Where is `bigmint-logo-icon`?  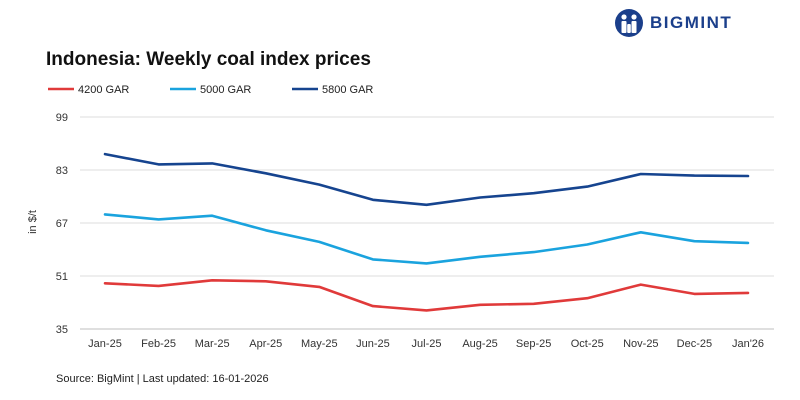
bigmint-logo-icon is located at coordinates (629, 23).